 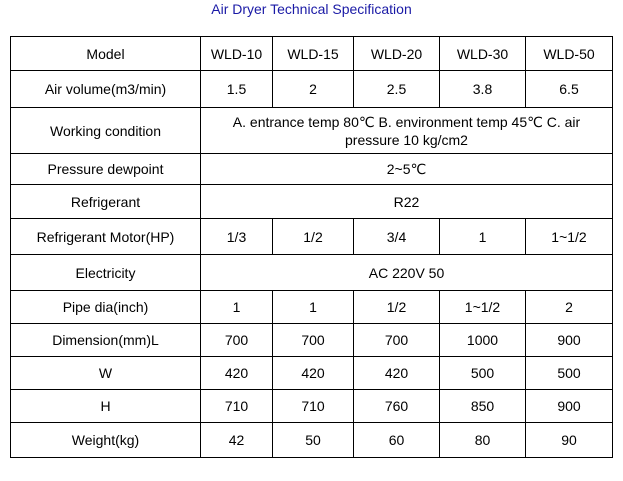 What do you see at coordinates (105, 130) in the screenshot?
I see `row-label: Working condition` at bounding box center [105, 130].